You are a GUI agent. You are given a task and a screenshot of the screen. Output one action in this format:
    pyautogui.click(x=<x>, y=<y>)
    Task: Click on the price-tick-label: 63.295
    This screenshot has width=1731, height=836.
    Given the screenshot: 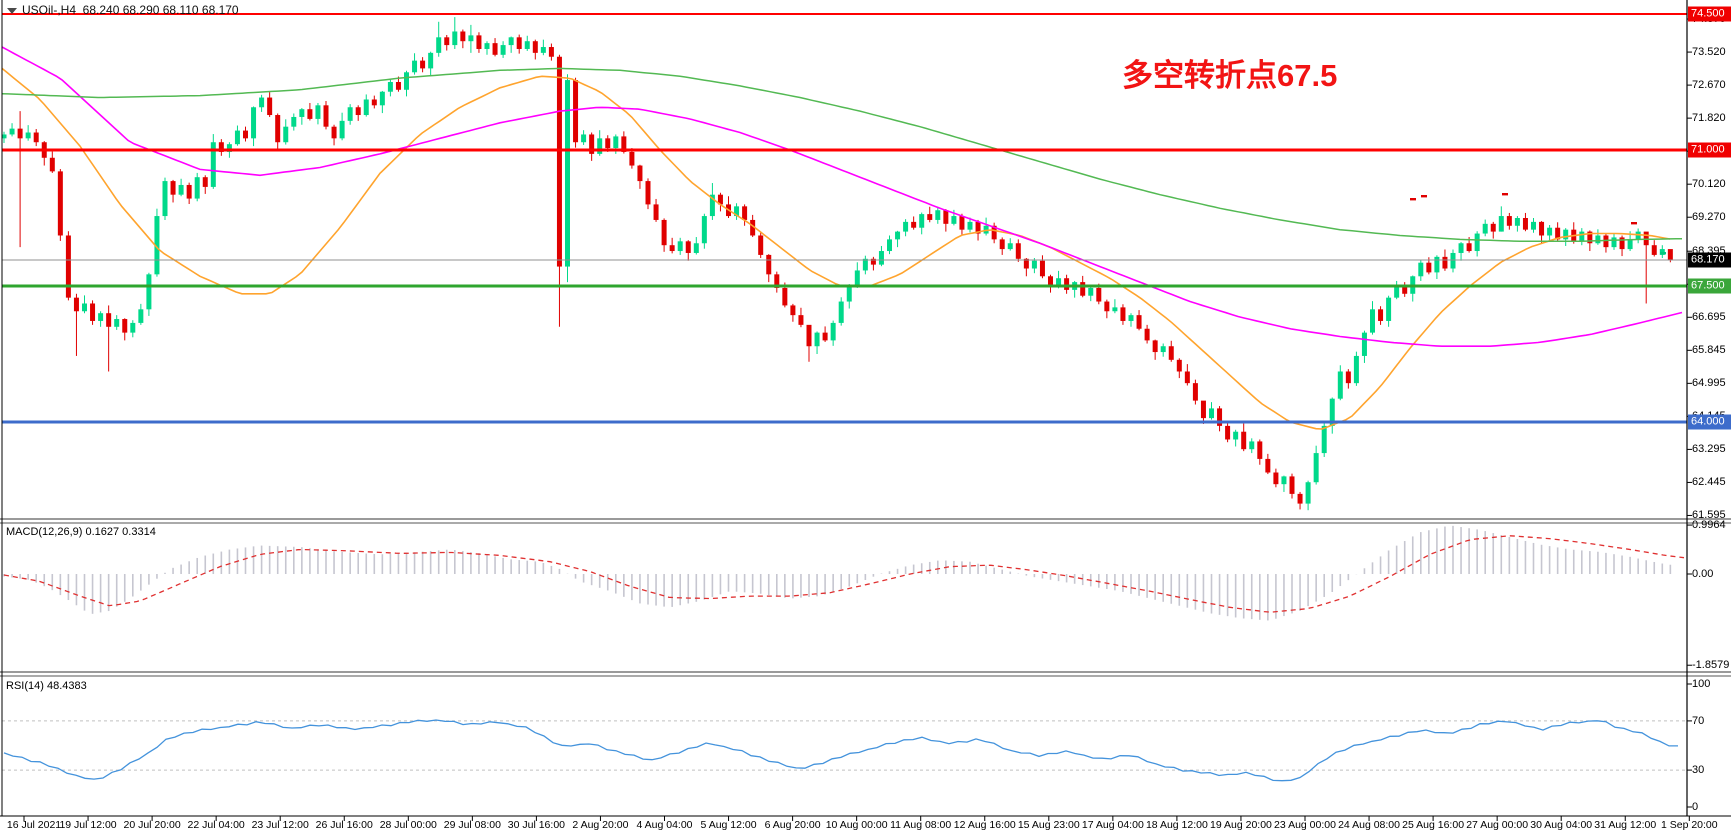 What is the action you would take?
    pyautogui.click(x=1709, y=449)
    